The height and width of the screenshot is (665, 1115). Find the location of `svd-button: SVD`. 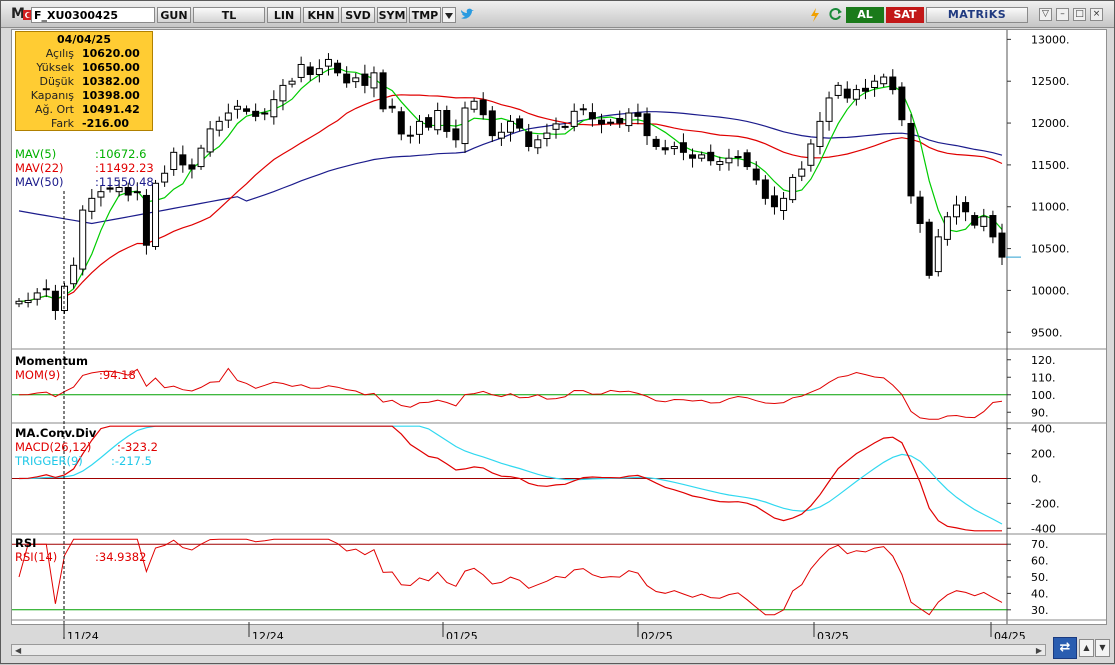

svd-button: SVD is located at coordinates (358, 15).